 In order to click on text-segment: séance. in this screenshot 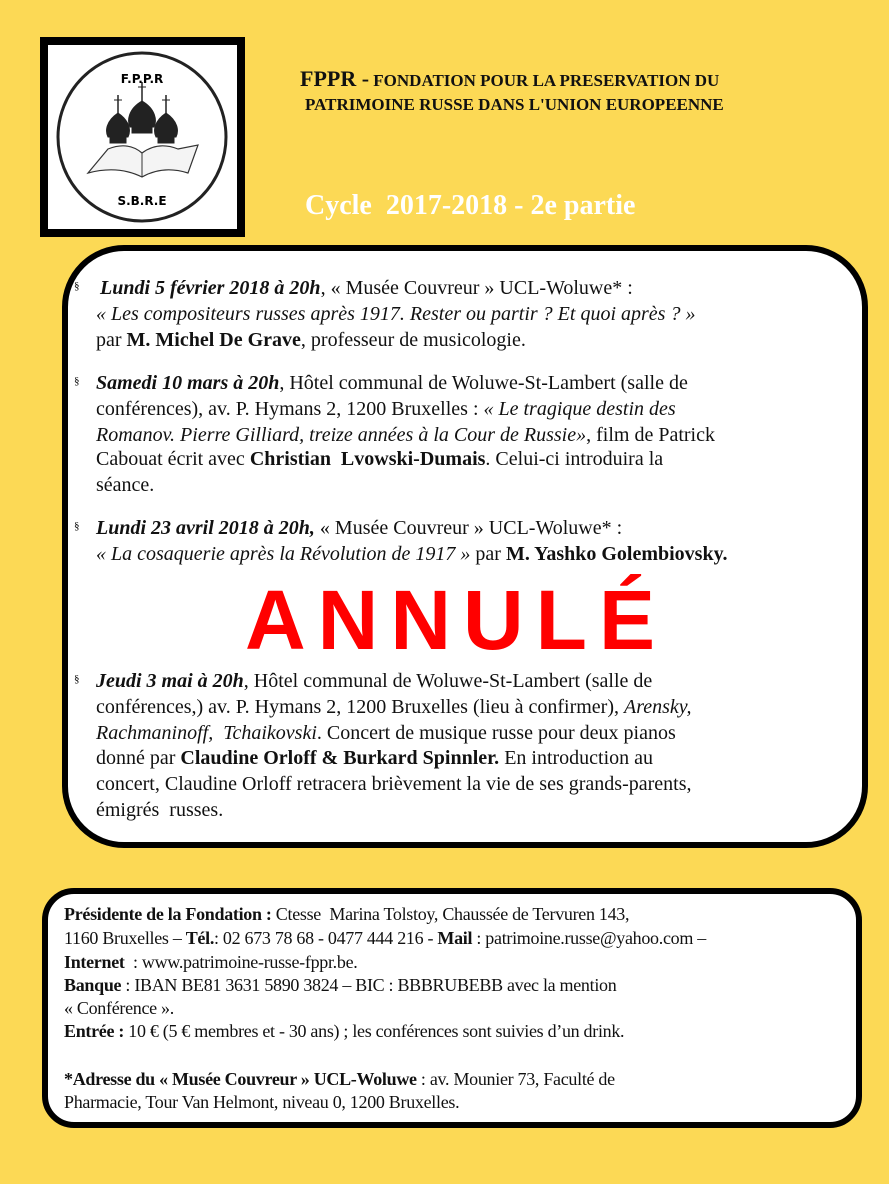, I will do `click(125, 485)`.